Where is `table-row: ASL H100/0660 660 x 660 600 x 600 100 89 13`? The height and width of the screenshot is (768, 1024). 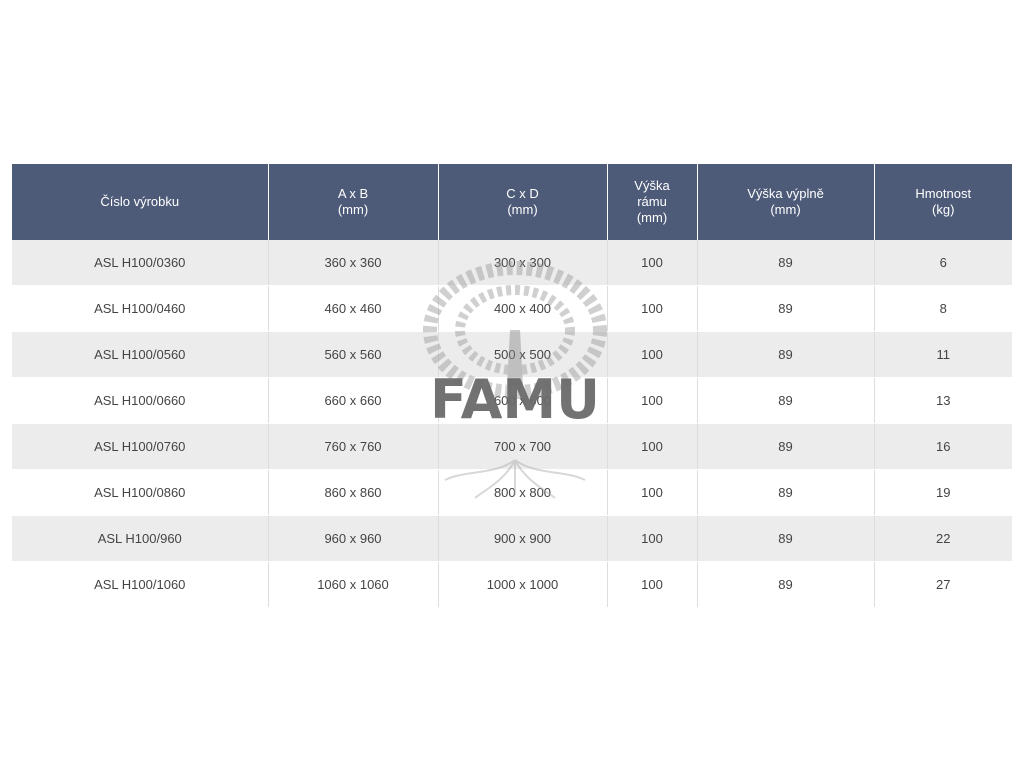
table-row: ASL H100/0660 660 x 660 600 x 600 100 89 13 is located at coordinates (512, 400).